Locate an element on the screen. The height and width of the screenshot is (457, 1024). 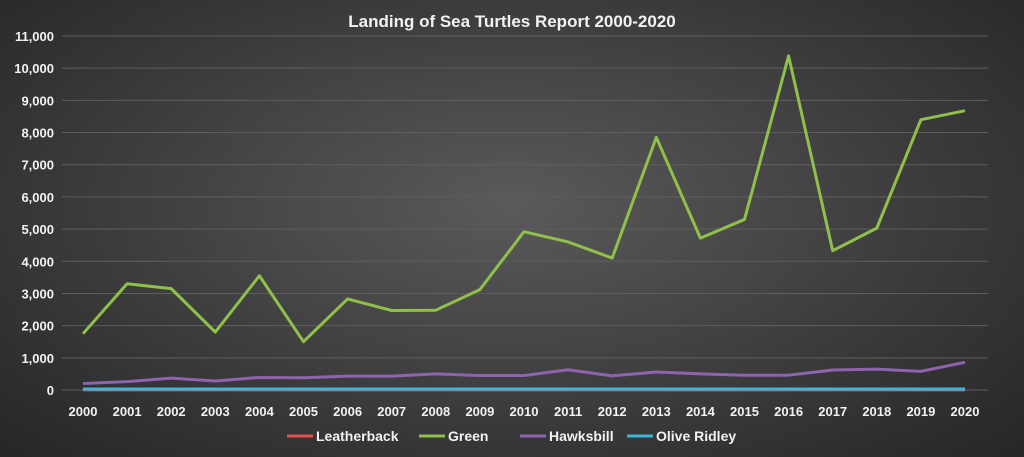
y-tick-label: 11,000 is located at coordinates (34, 36).